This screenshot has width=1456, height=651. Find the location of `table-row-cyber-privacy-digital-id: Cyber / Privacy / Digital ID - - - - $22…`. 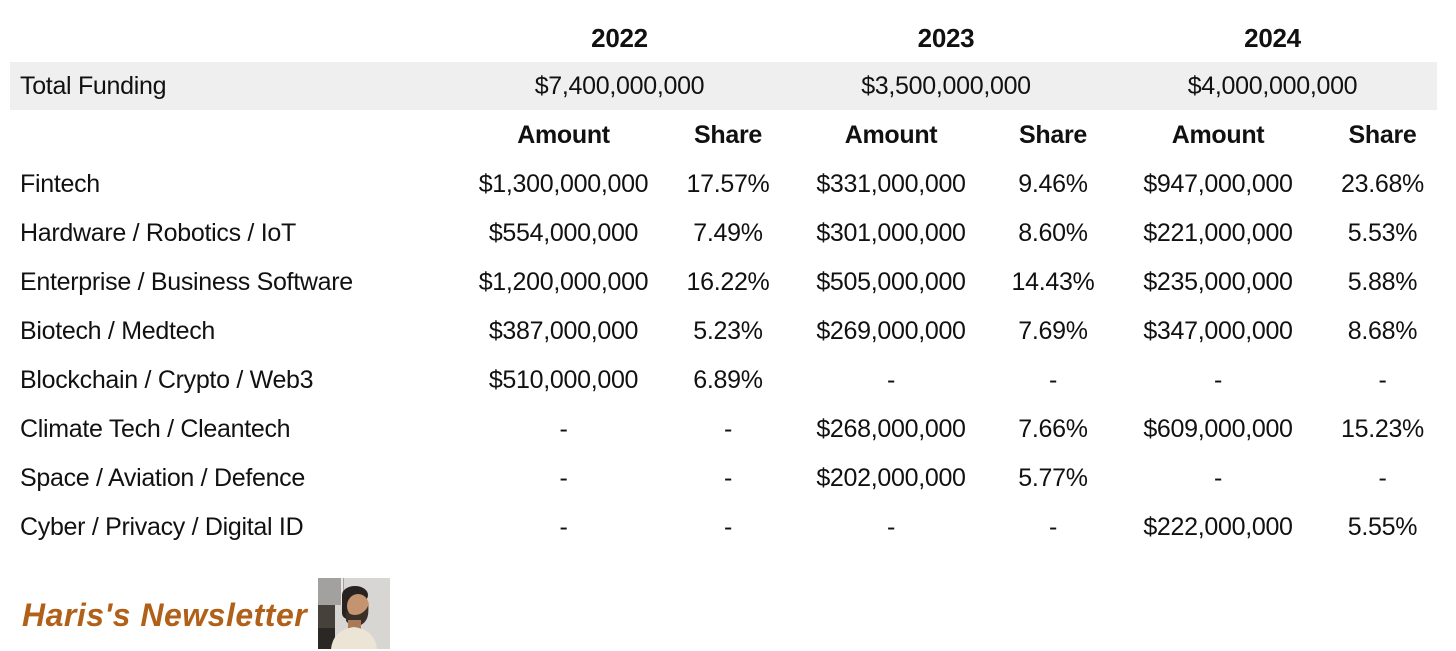

table-row-cyber-privacy-digital-id: Cyber / Privacy / Digital ID - - - - $22… is located at coordinates (723, 527).